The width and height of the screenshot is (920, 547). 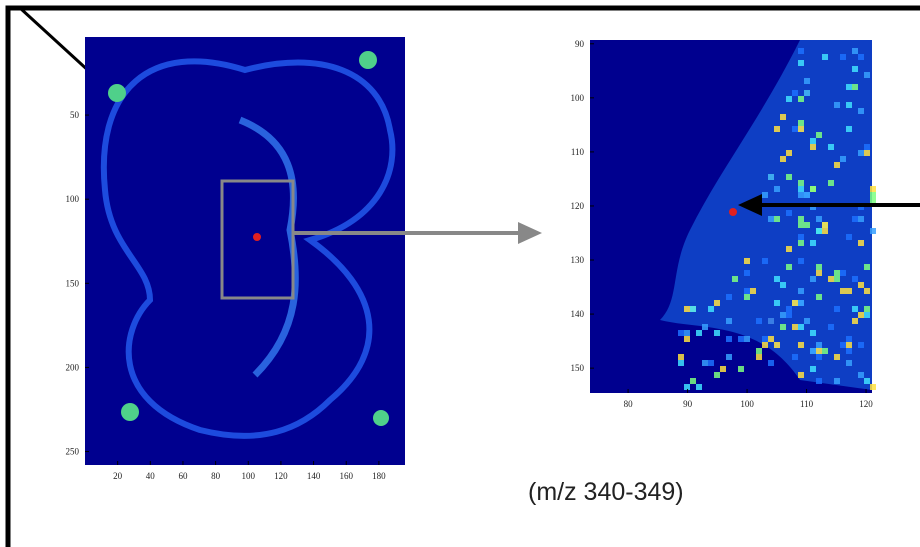 I want to click on y-tick-label: 100, so click(x=73, y=199).